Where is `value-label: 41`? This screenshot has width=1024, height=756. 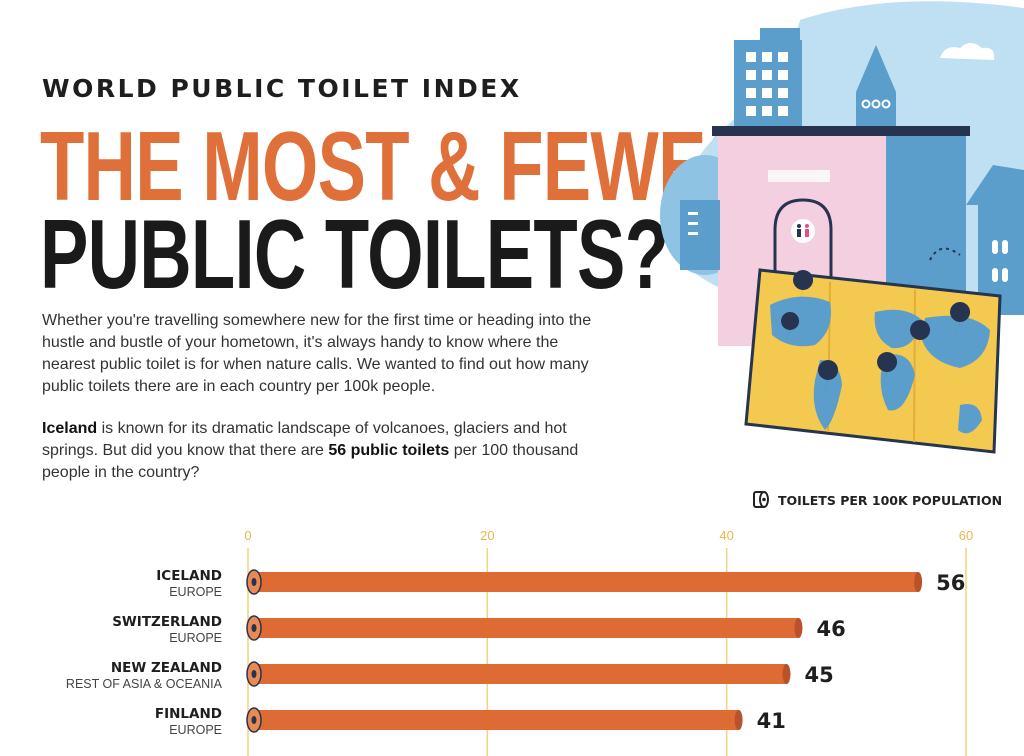 value-label: 41 is located at coordinates (771, 721).